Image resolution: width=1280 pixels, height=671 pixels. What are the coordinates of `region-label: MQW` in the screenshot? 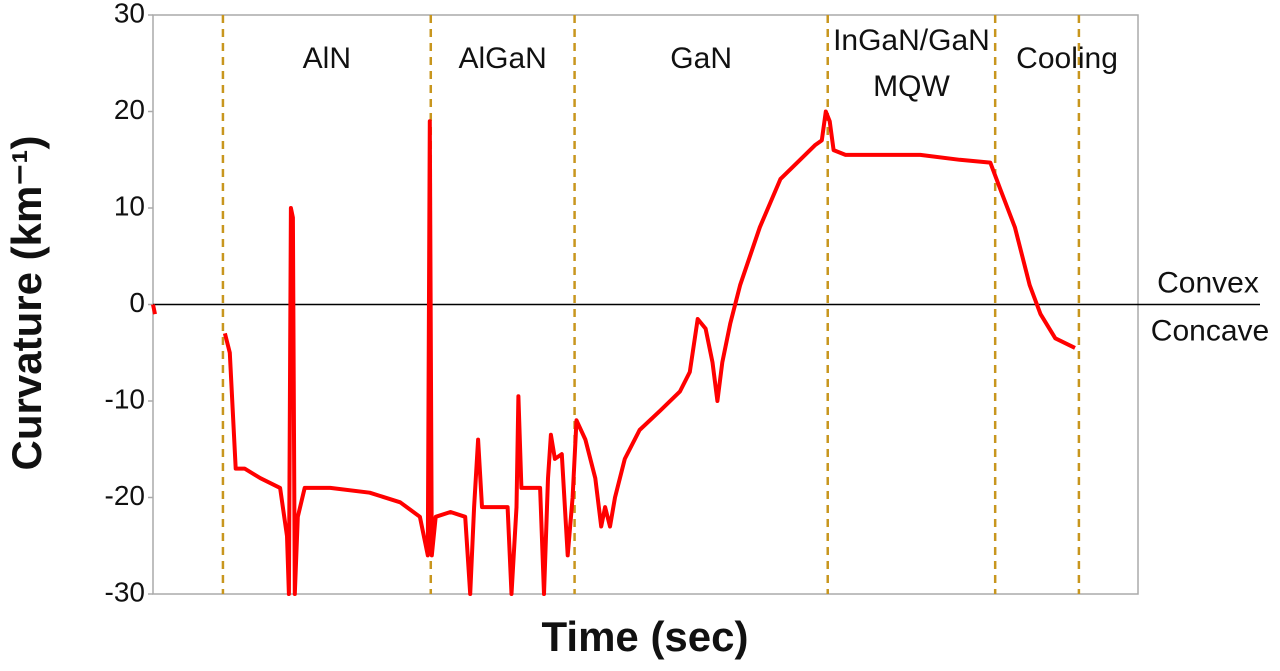 It's located at (911, 86).